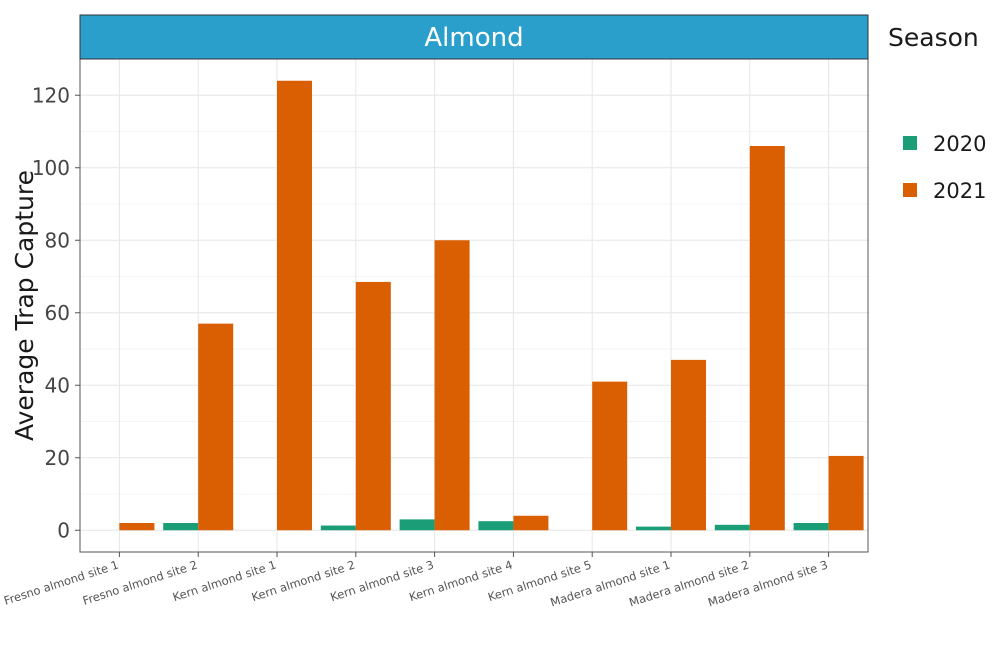 Image resolution: width=1000 pixels, height=650 pixels. I want to click on y-tick-label: 60, so click(57, 313).